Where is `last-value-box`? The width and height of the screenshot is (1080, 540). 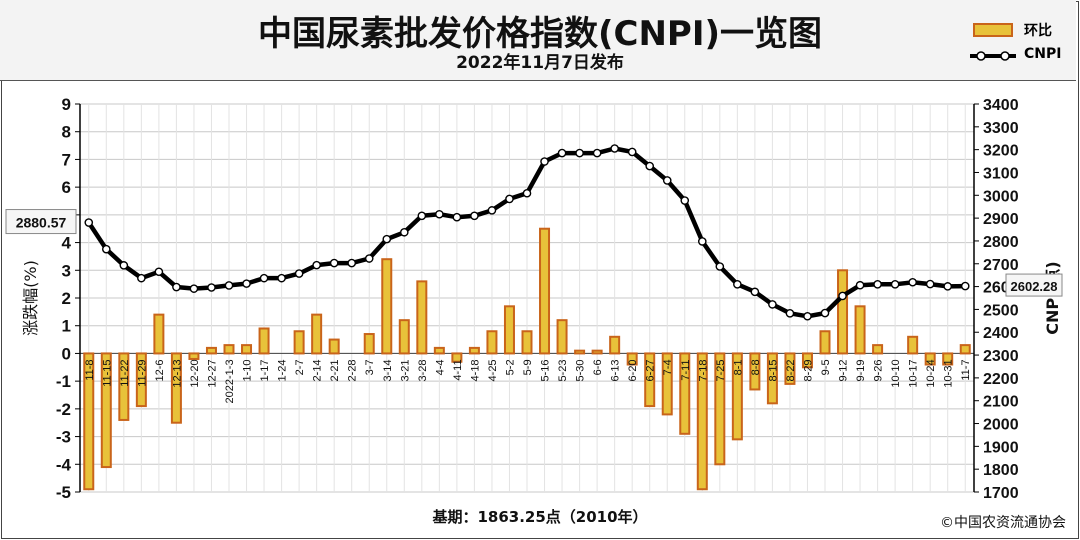
last-value-box is located at coordinates (1034, 285).